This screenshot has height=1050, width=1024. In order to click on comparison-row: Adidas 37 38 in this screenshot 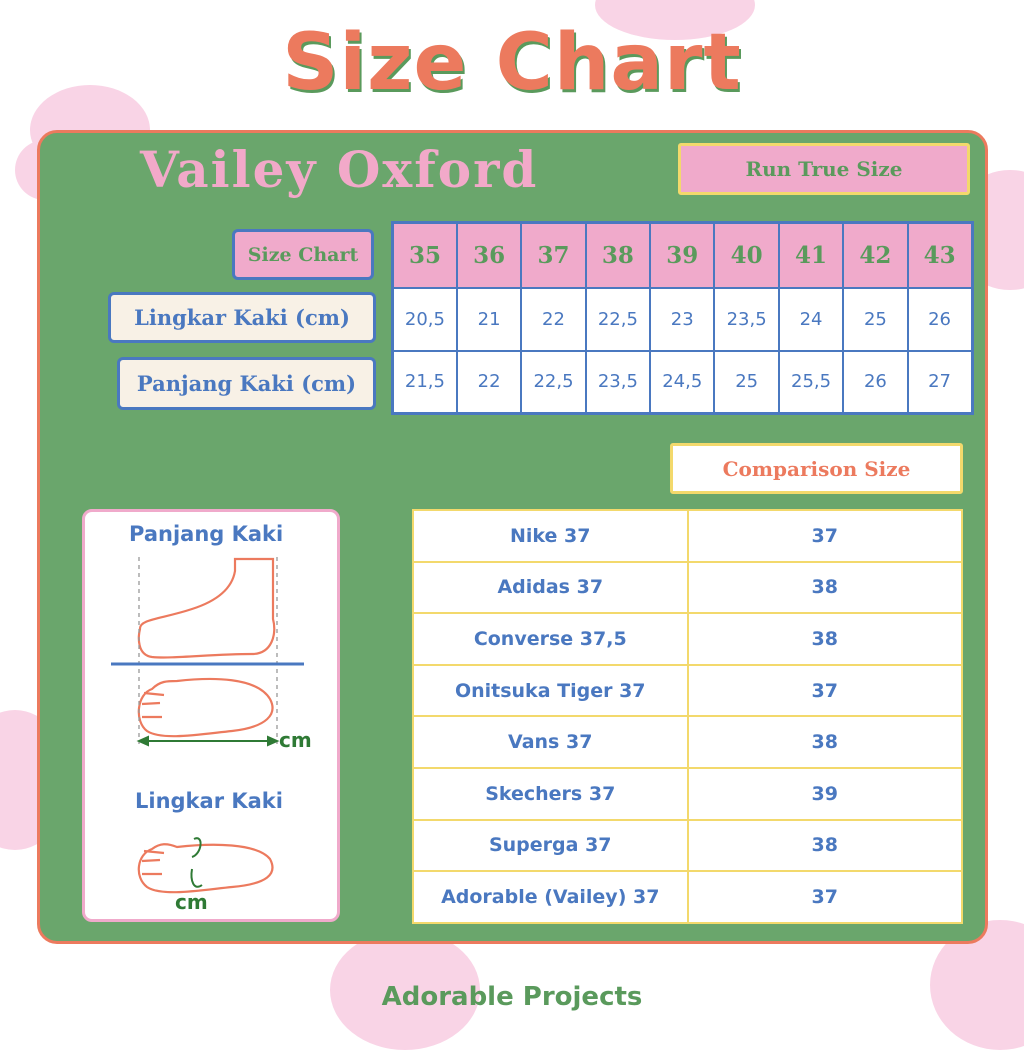, I will do `click(687, 587)`.